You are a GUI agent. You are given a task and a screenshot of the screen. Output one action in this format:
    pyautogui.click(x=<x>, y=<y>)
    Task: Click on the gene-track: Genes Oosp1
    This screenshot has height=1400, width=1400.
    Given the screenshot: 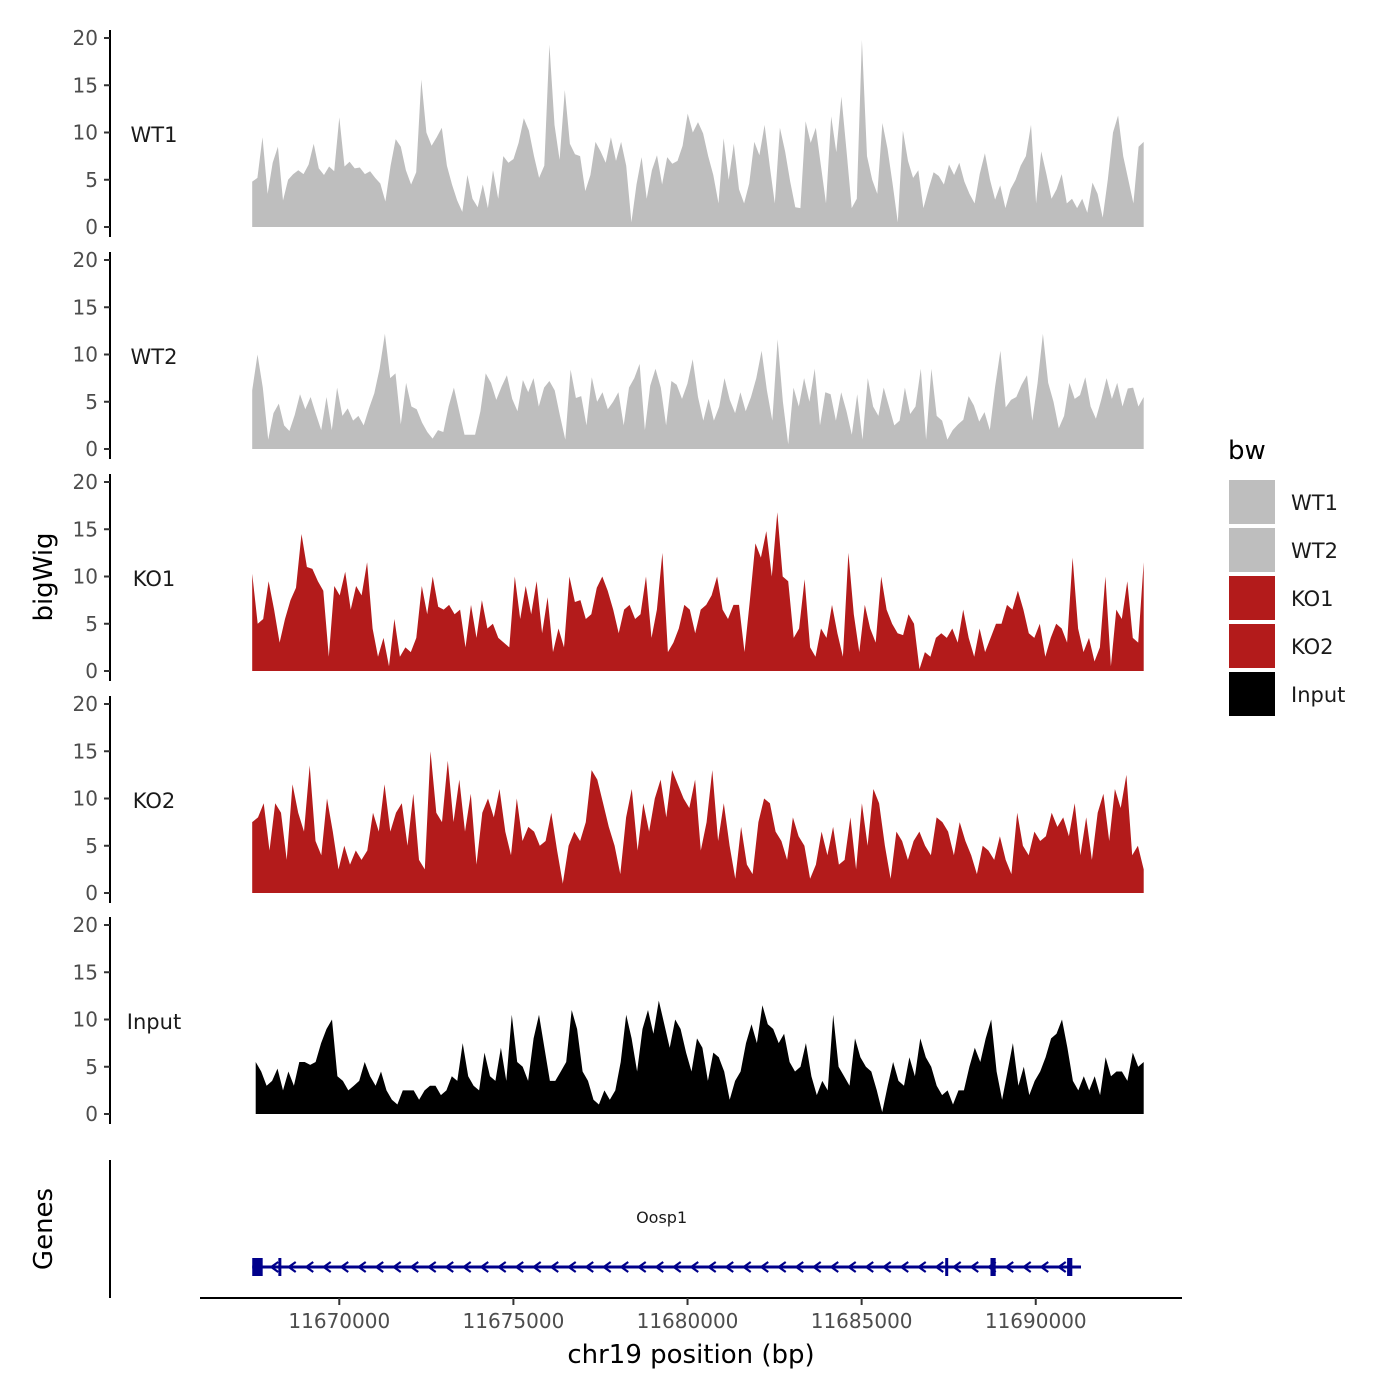 What is the action you would take?
    pyautogui.click(x=555, y=1229)
    